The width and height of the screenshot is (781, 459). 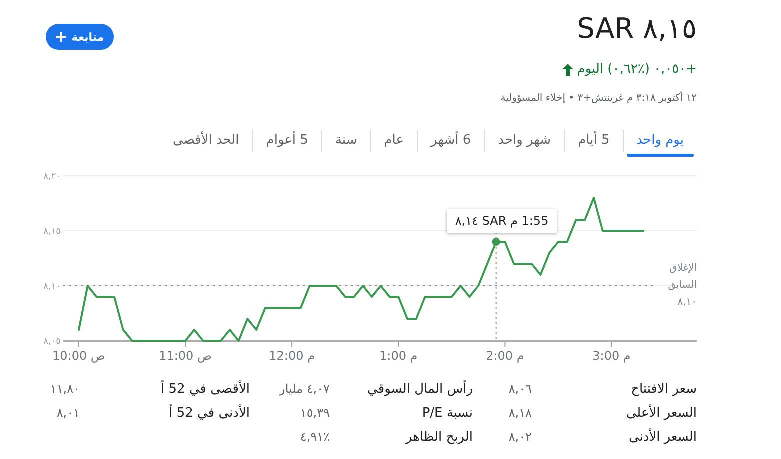 I want to click on text: عام, so click(x=394, y=141).